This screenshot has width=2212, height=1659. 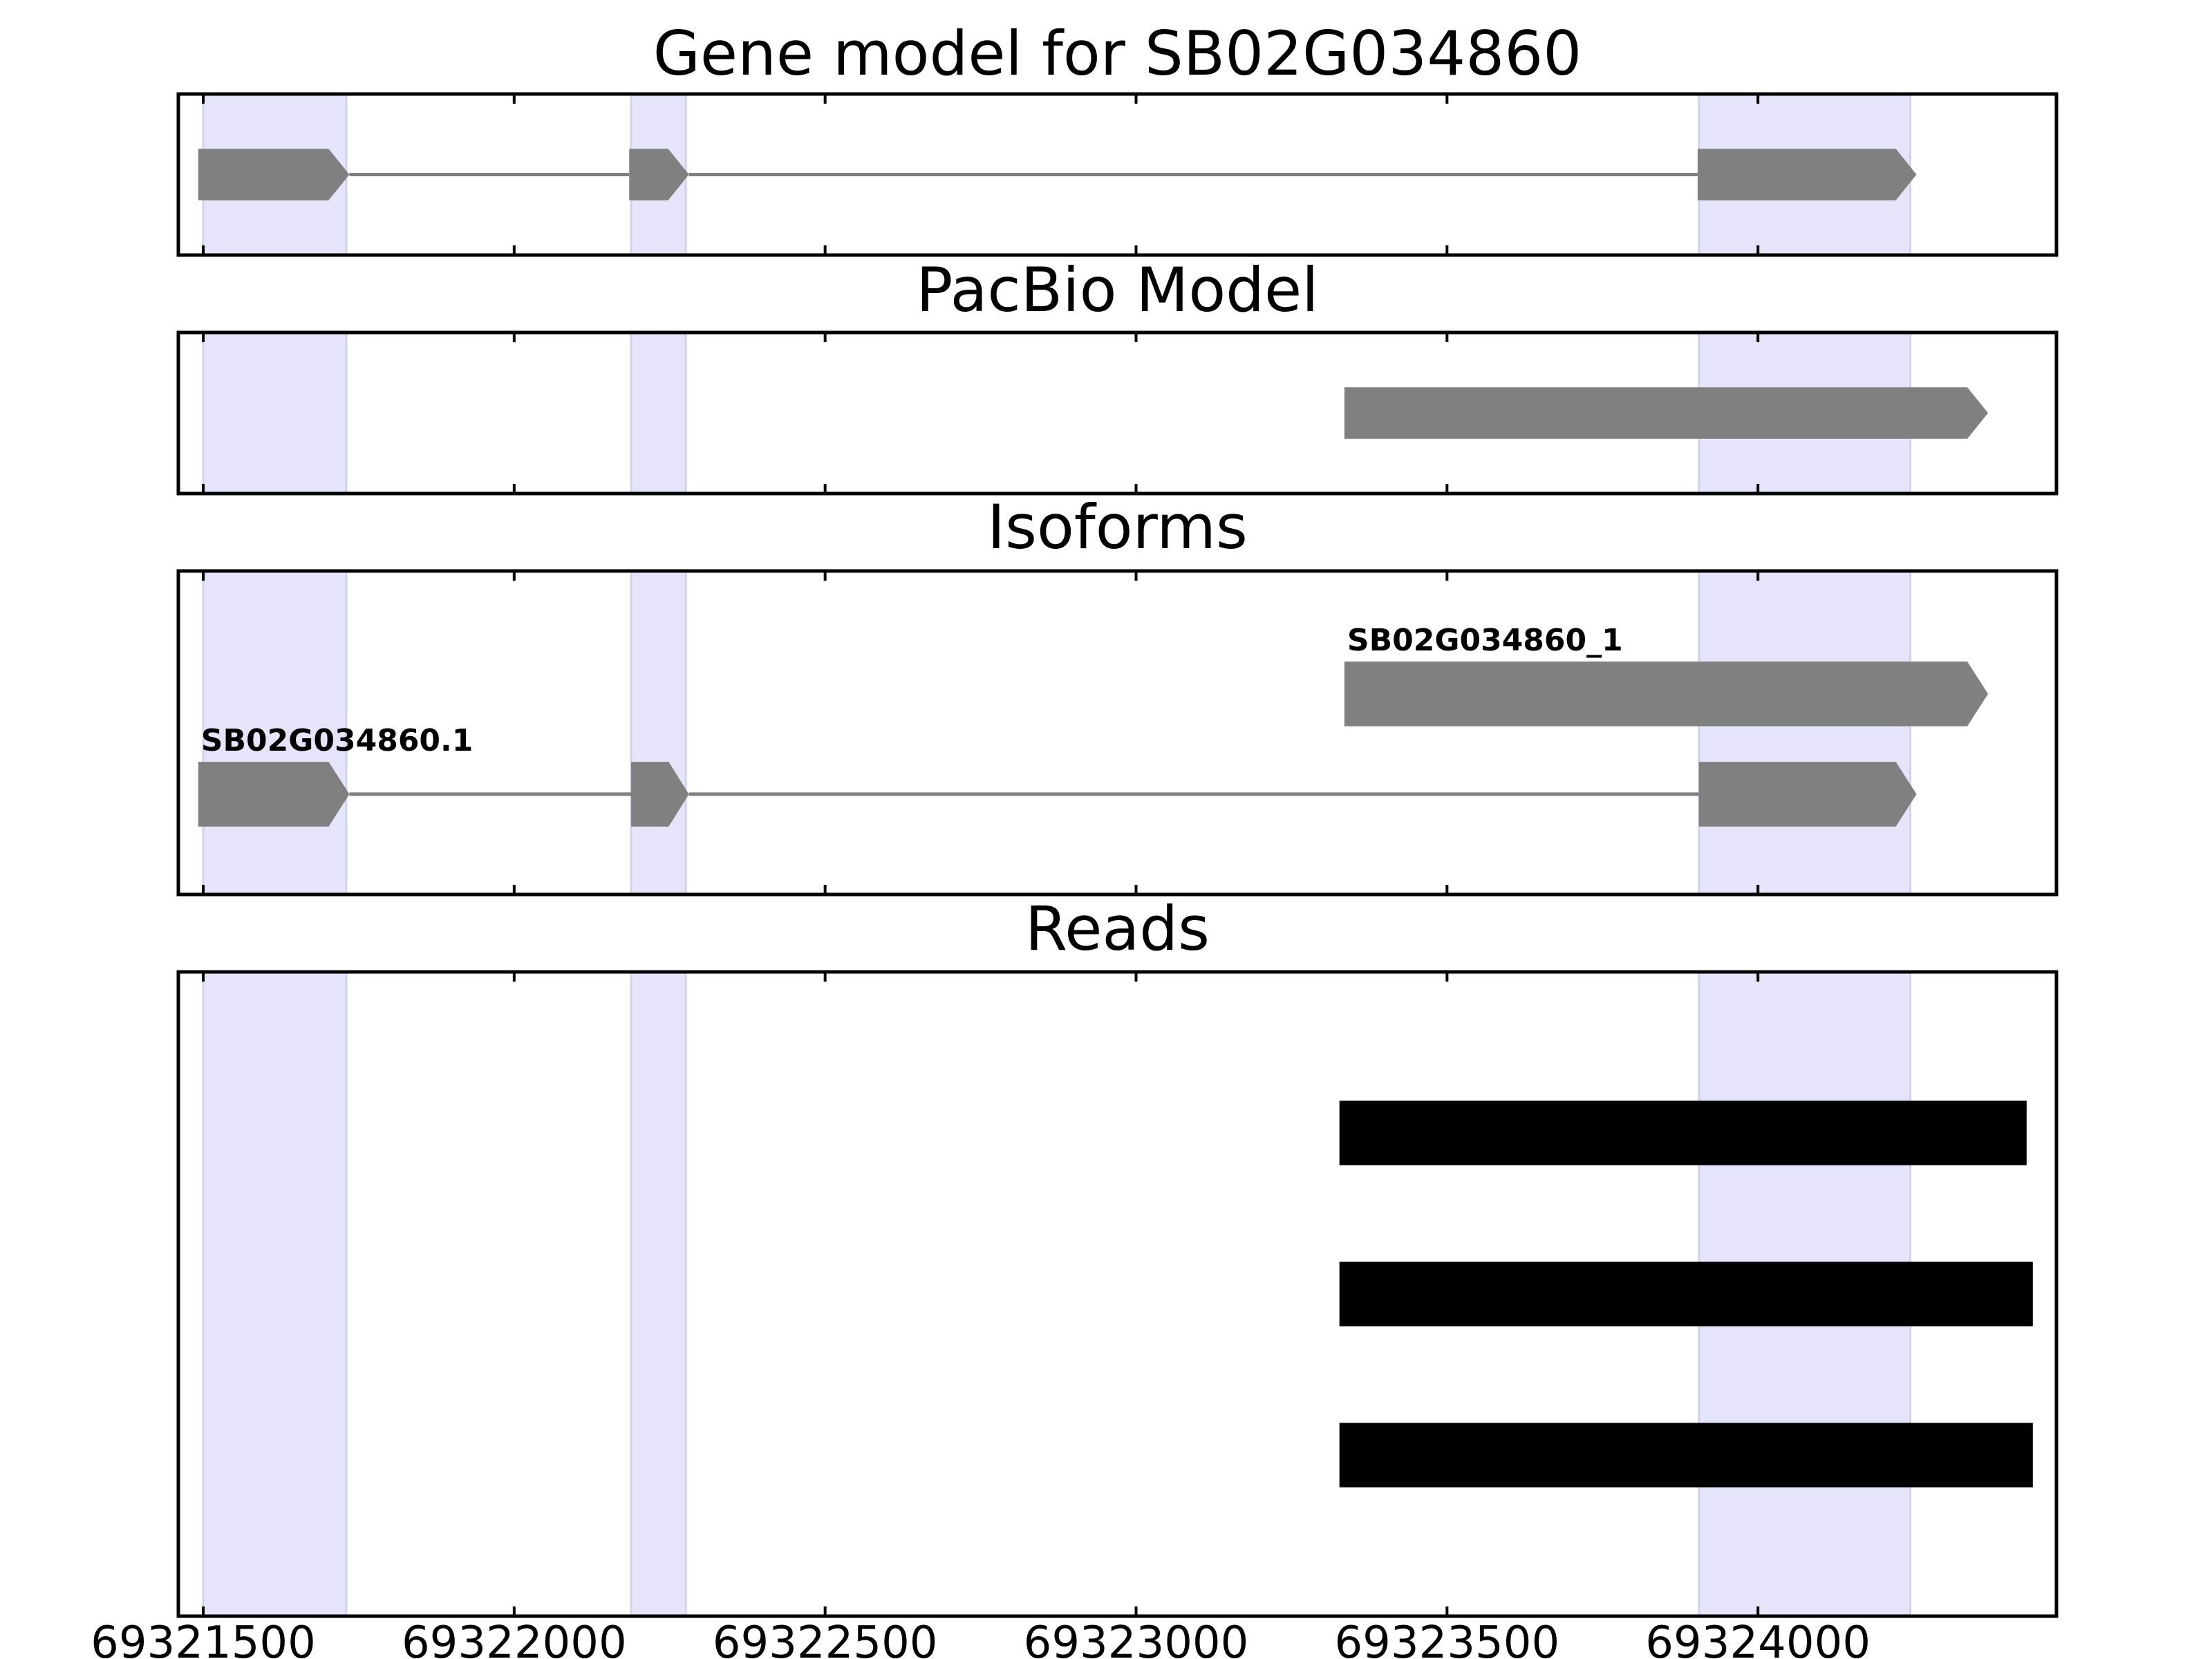 I want to click on panel-pacbio: PacBio Model, so click(x=1117, y=375).